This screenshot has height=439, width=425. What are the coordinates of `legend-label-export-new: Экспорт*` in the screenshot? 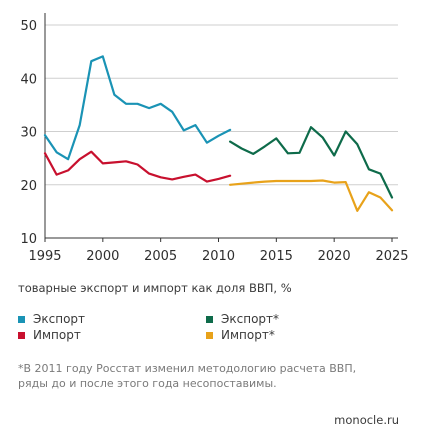 It's located at (250, 319).